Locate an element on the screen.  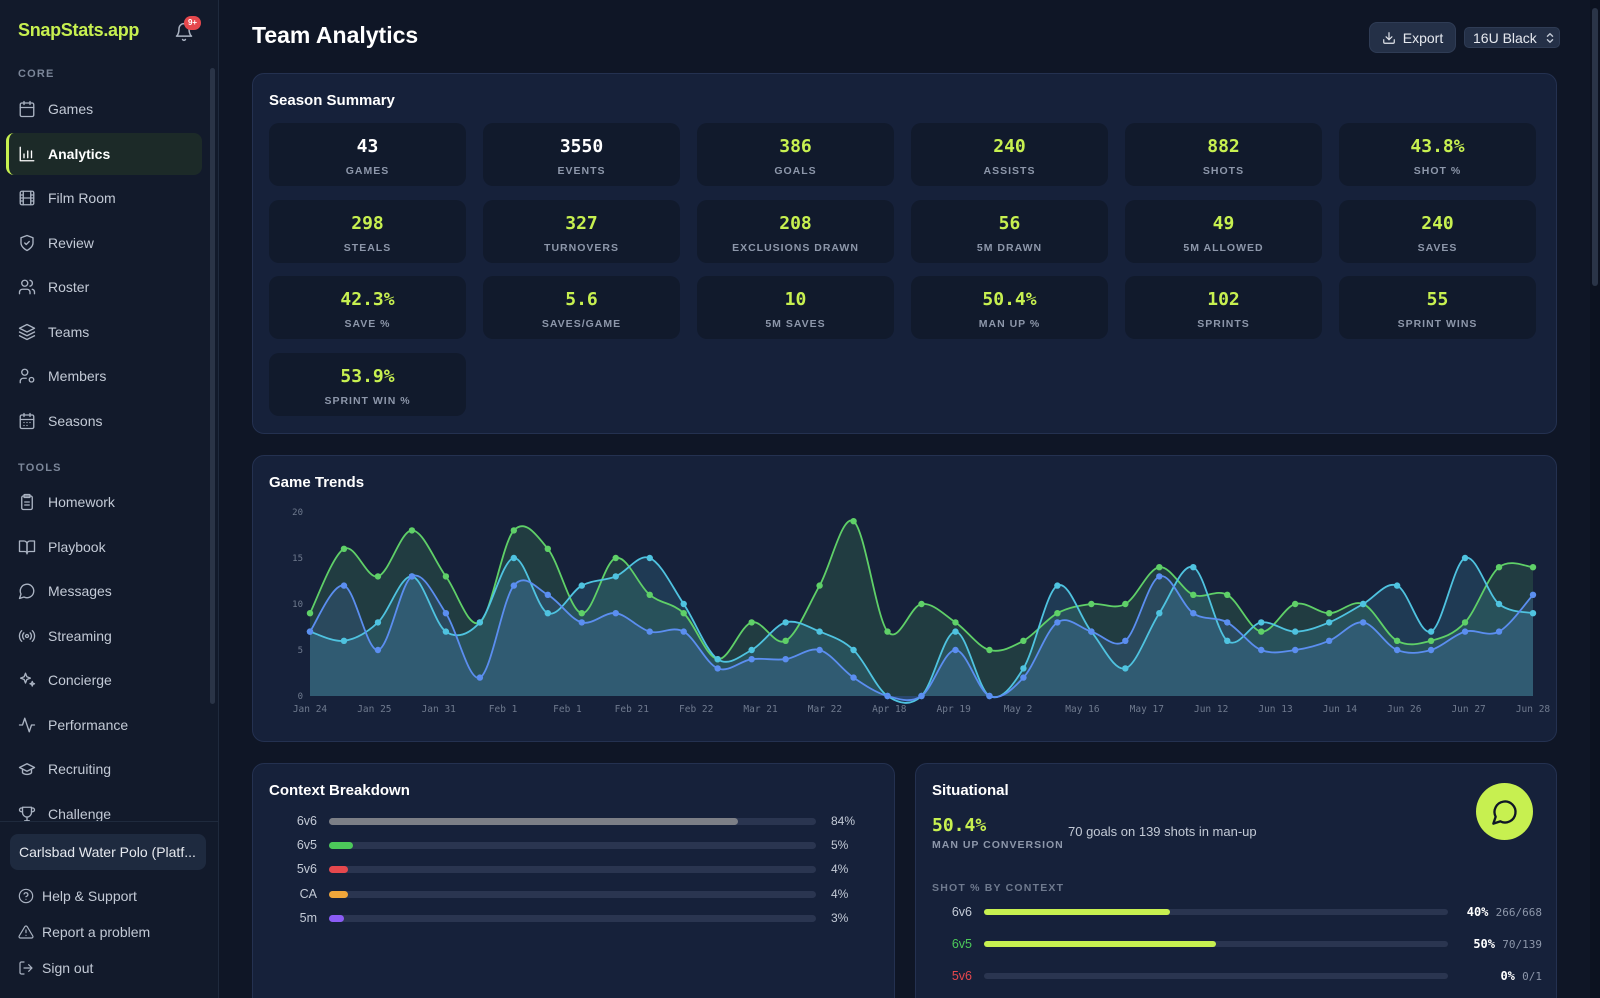
section-label-tools: TOOLS is located at coordinates (40, 468).